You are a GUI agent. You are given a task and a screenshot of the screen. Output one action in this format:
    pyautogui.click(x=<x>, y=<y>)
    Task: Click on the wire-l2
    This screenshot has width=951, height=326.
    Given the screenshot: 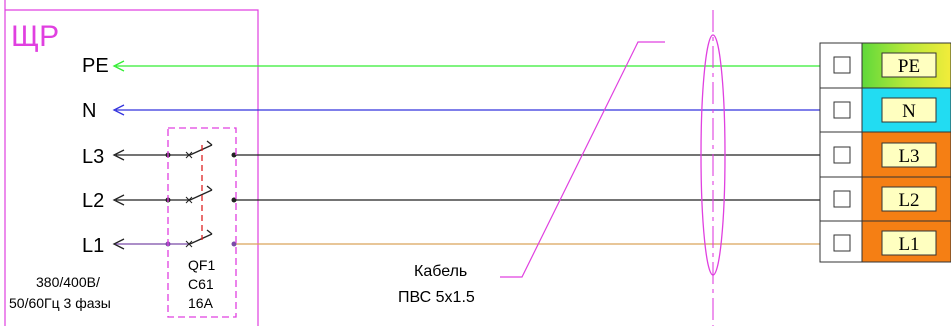 What is the action you would take?
    pyautogui.click(x=477, y=195)
    